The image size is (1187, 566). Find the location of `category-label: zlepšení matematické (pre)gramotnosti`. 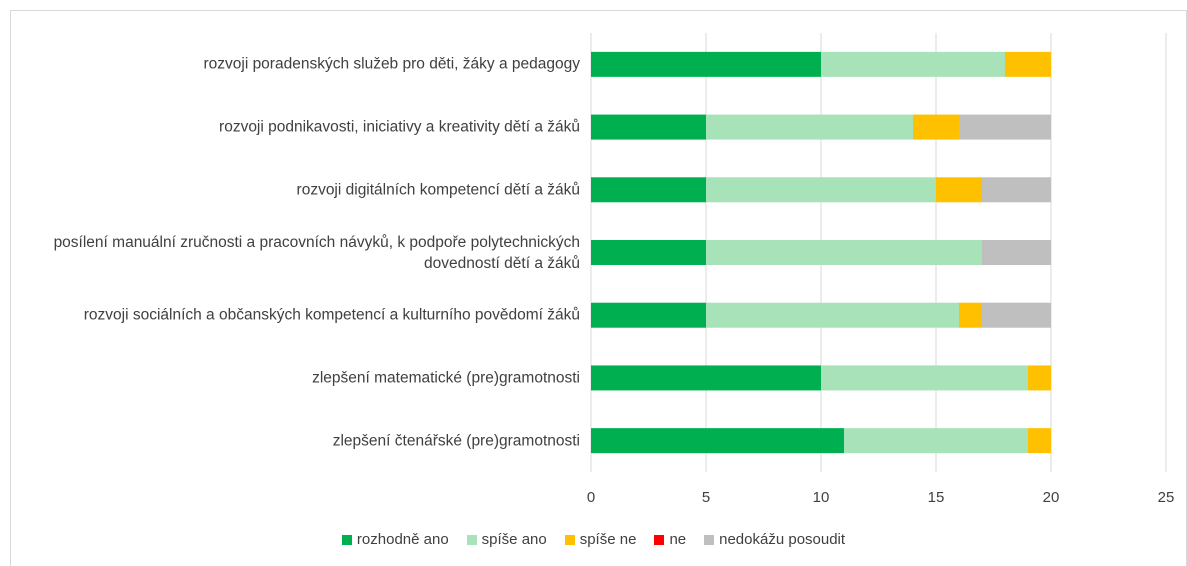

category-label: zlepšení matematické (pre)gramotnosti is located at coordinates (446, 378).